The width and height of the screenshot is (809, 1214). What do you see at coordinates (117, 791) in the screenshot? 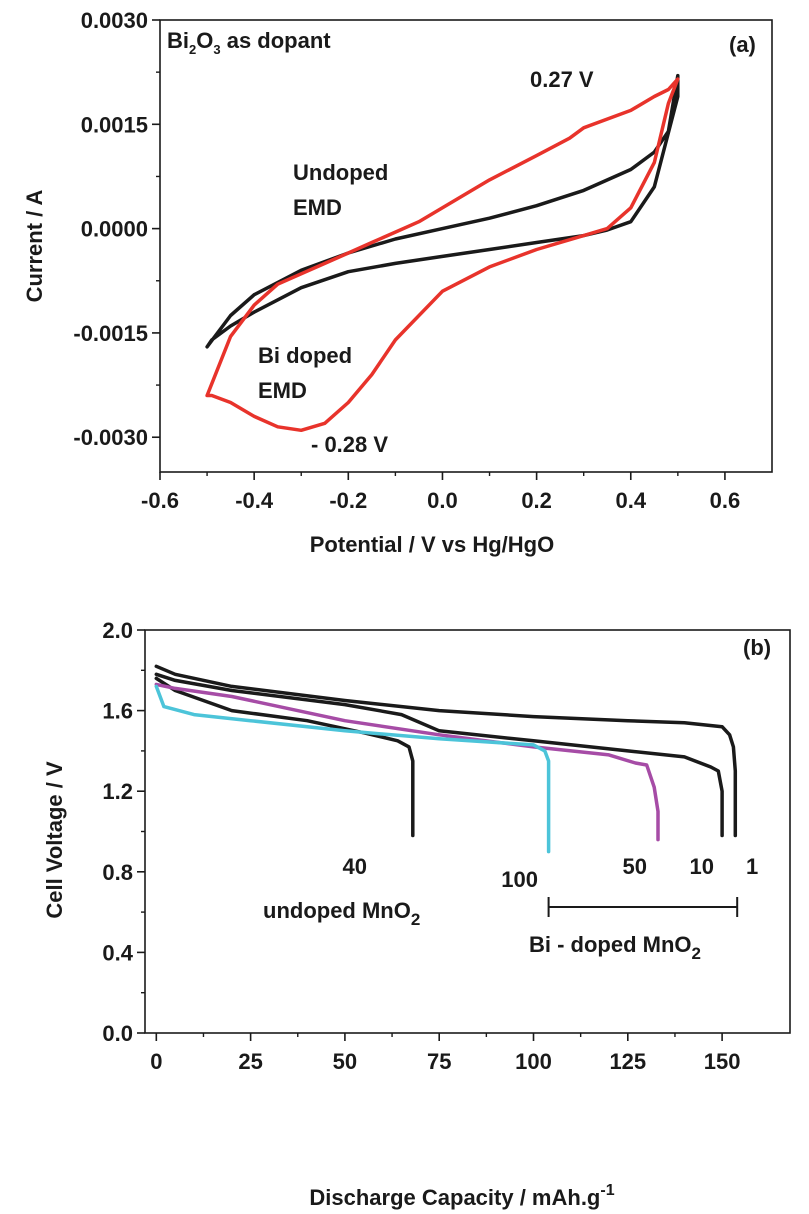
I see `y-tick-label: 1.2` at bounding box center [117, 791].